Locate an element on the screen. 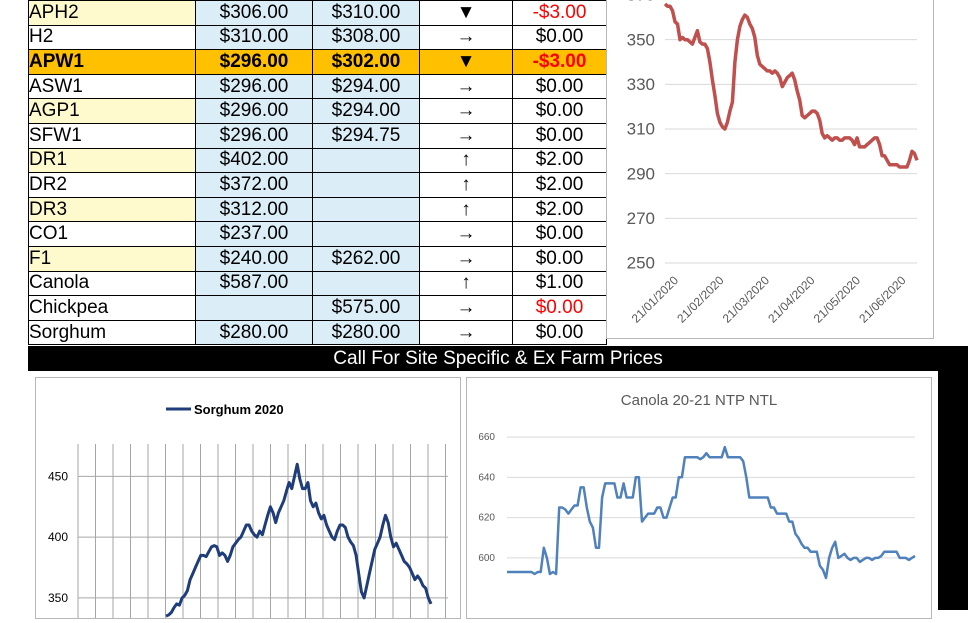 The image size is (968, 623). site-specific-banner: Call For Site Specific & Ex Farm Prices is located at coordinates (498, 358).